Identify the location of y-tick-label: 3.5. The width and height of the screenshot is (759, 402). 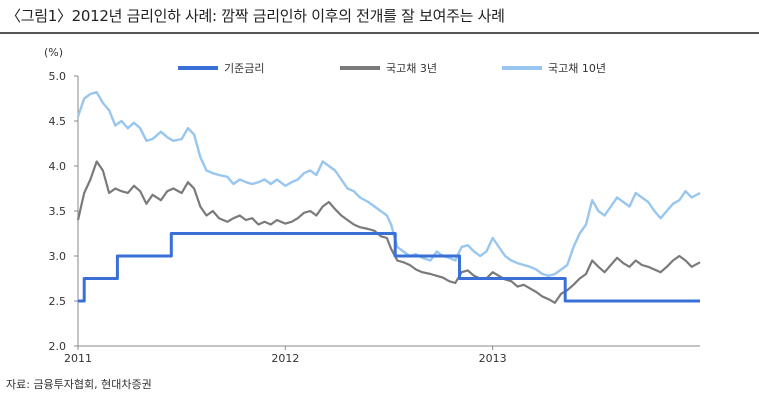
(58, 211).